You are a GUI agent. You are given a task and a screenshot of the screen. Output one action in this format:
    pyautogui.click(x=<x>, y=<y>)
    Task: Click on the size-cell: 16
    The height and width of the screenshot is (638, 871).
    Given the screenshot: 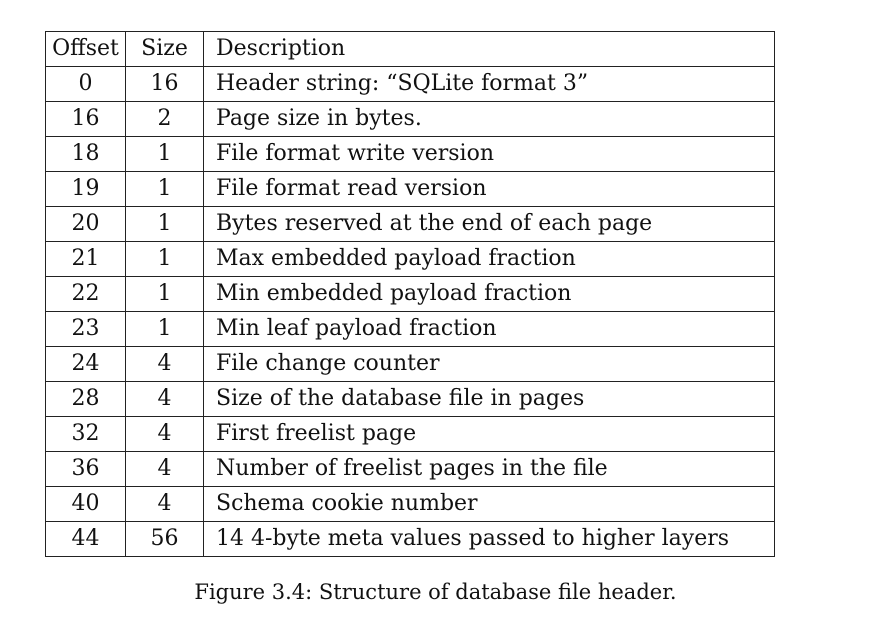 What is the action you would take?
    pyautogui.click(x=164, y=84)
    